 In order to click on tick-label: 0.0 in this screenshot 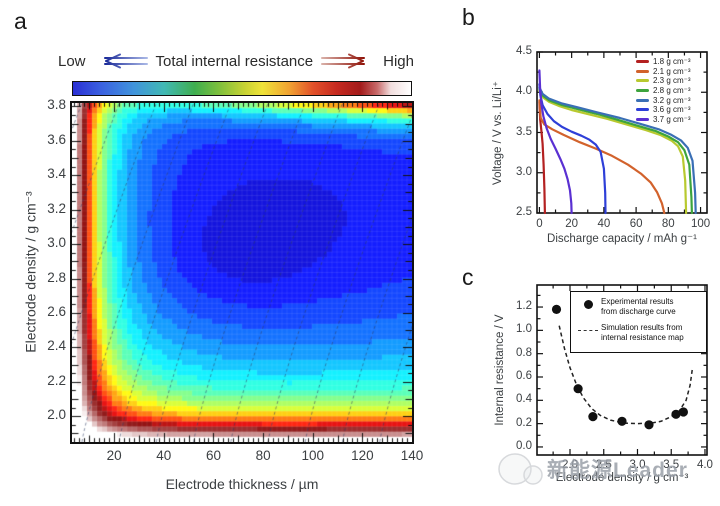, I will do `click(524, 445)`.